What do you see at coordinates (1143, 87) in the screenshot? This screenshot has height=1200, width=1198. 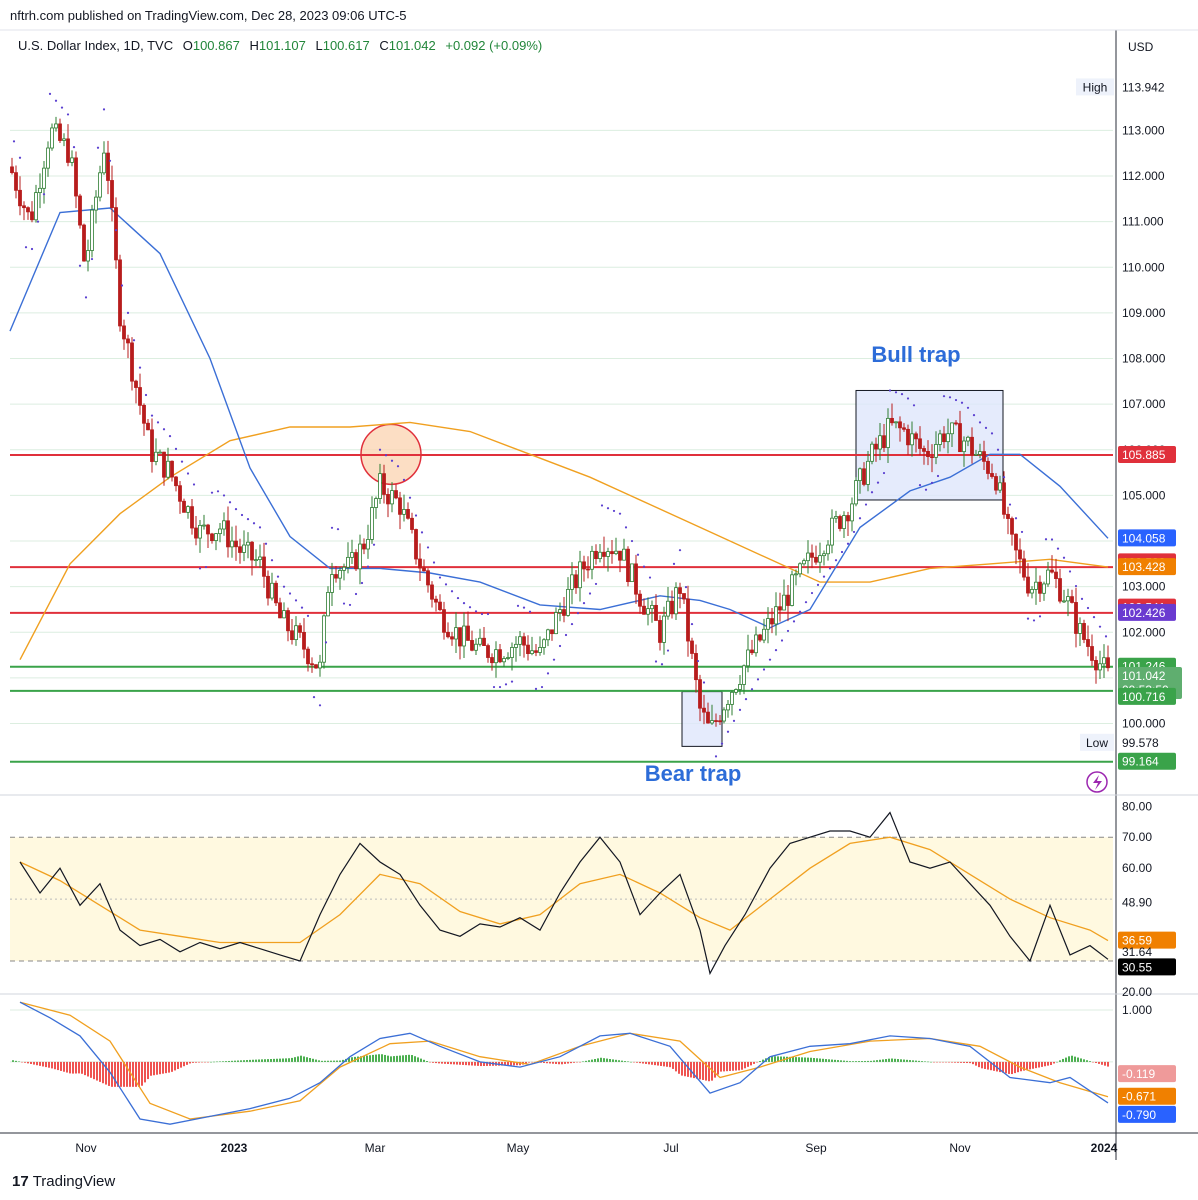 I see `high-value: 113.942` at bounding box center [1143, 87].